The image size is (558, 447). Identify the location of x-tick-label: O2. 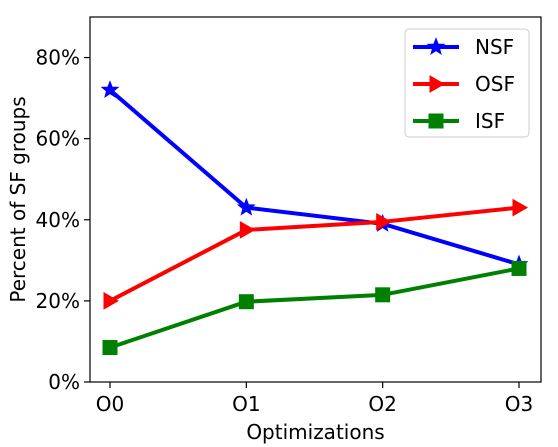
(382, 404).